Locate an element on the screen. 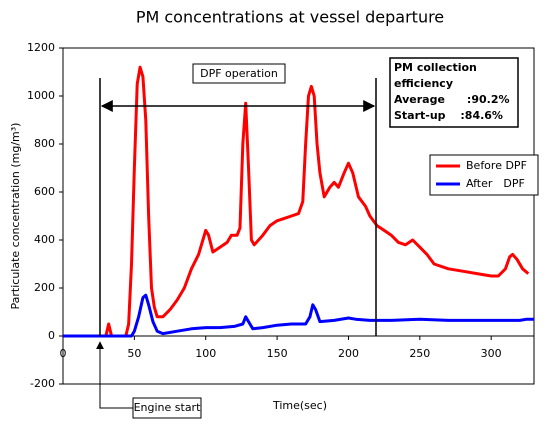 Image resolution: width=548 pixels, height=435 pixels. y-tick-label: 800 is located at coordinates (44, 143).